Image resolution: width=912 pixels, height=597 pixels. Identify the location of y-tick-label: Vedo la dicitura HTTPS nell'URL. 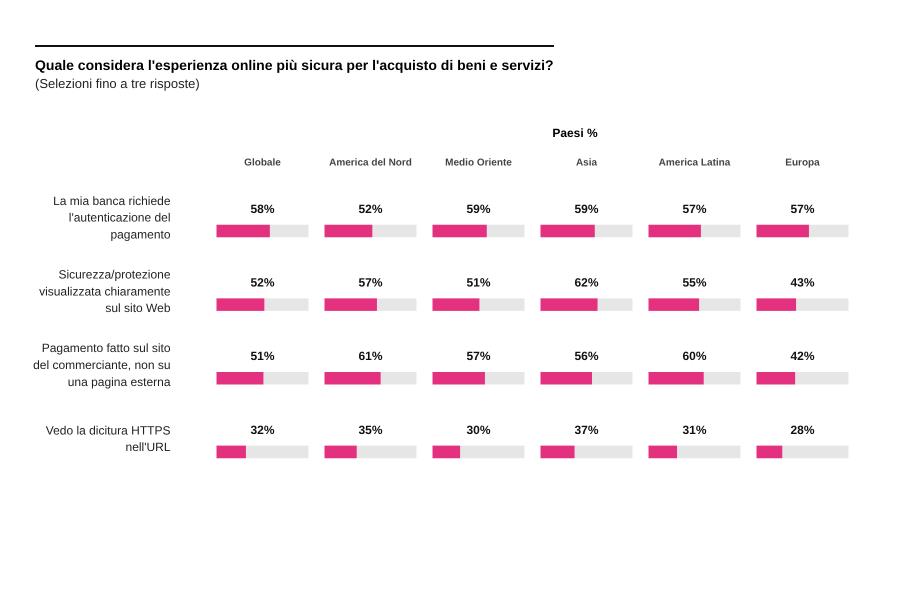
(108, 438).